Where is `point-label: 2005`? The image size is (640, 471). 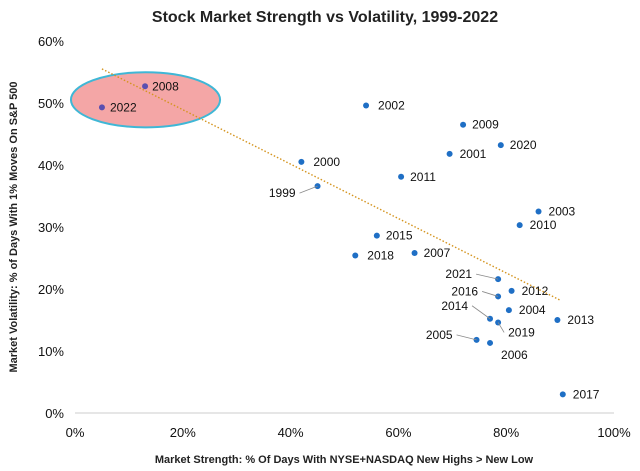
point-label: 2005 is located at coordinates (439, 335).